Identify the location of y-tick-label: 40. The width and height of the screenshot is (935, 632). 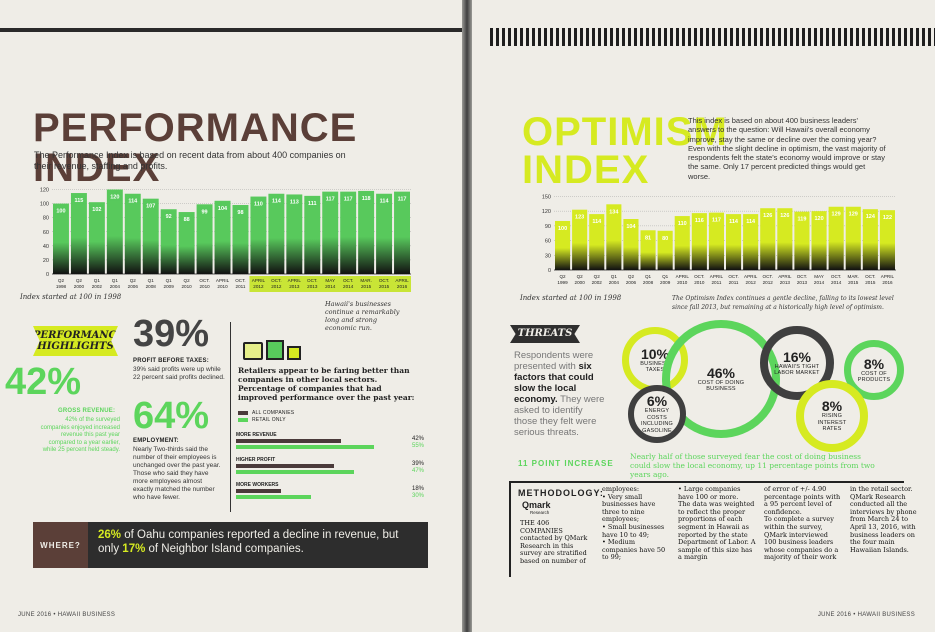
(46, 247).